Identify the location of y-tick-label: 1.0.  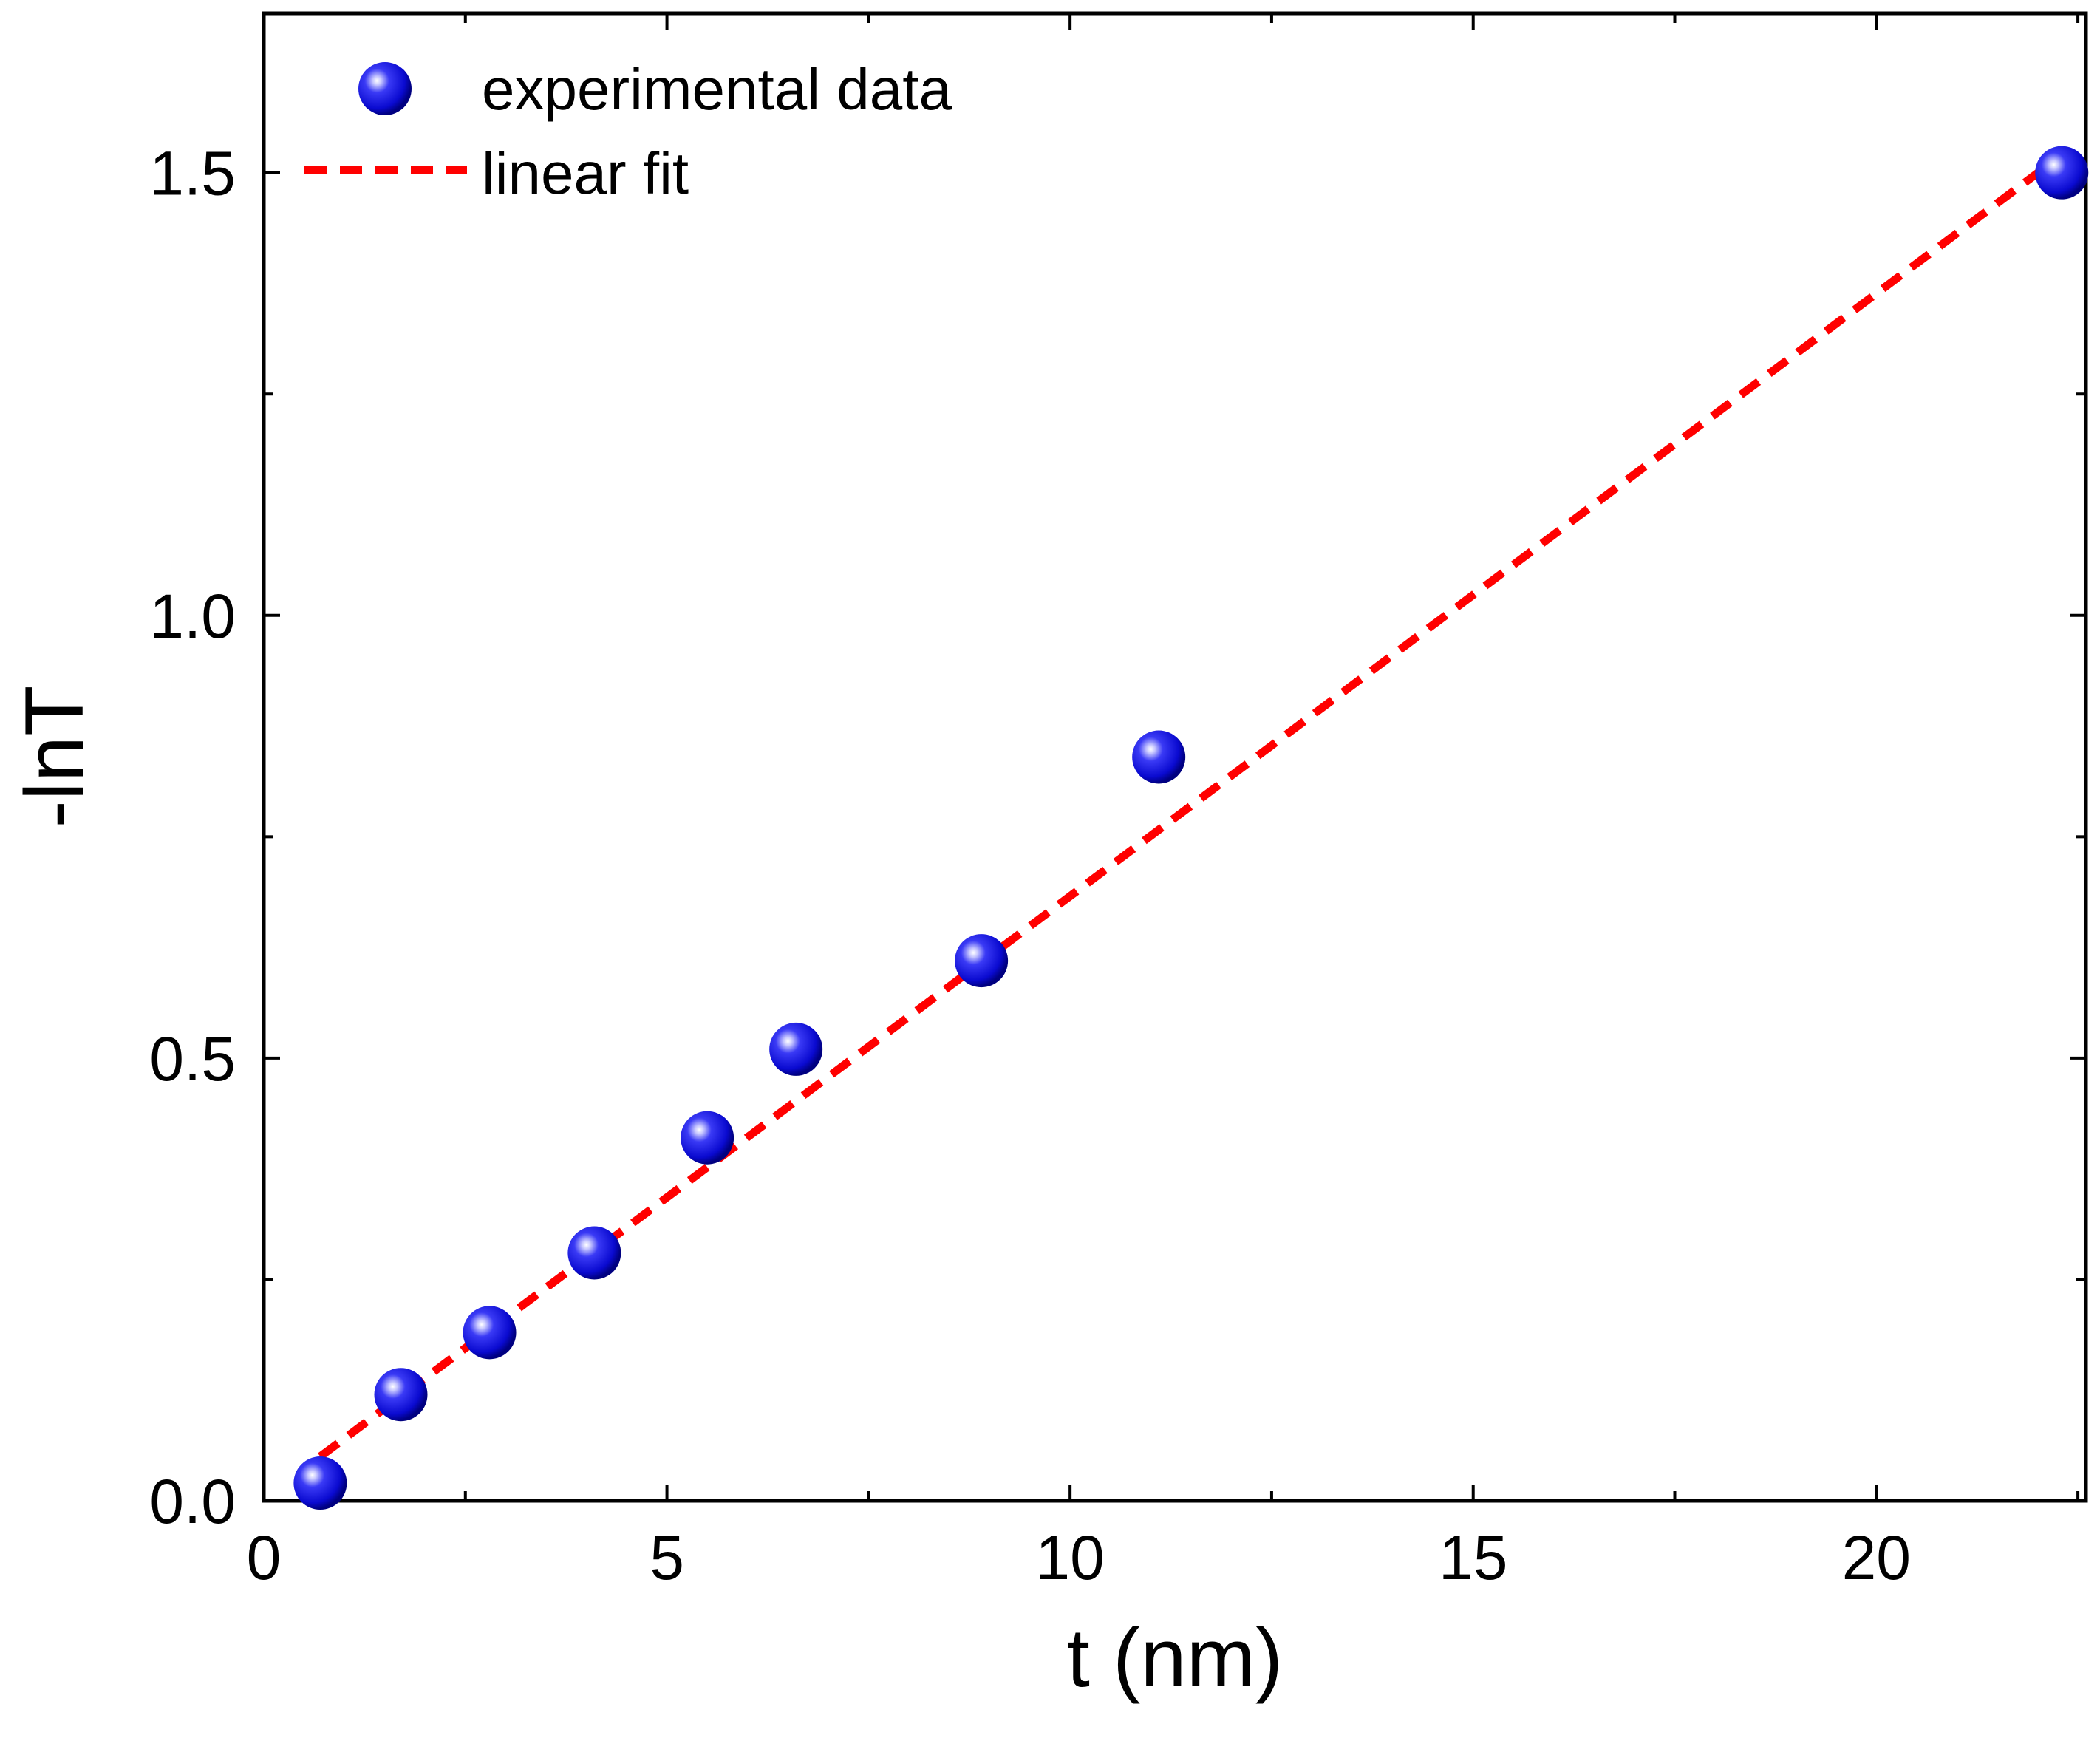
(192, 616).